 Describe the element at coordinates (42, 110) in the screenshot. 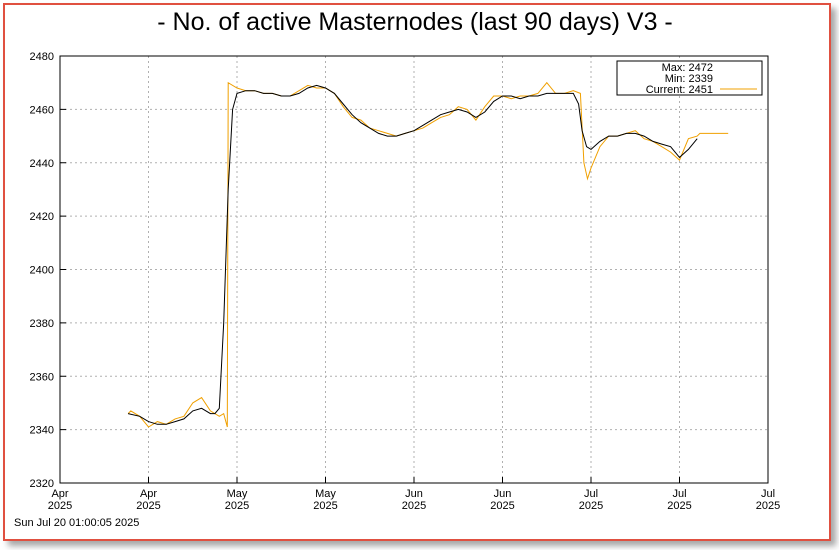

I see `y-tick-label: 2460` at that location.